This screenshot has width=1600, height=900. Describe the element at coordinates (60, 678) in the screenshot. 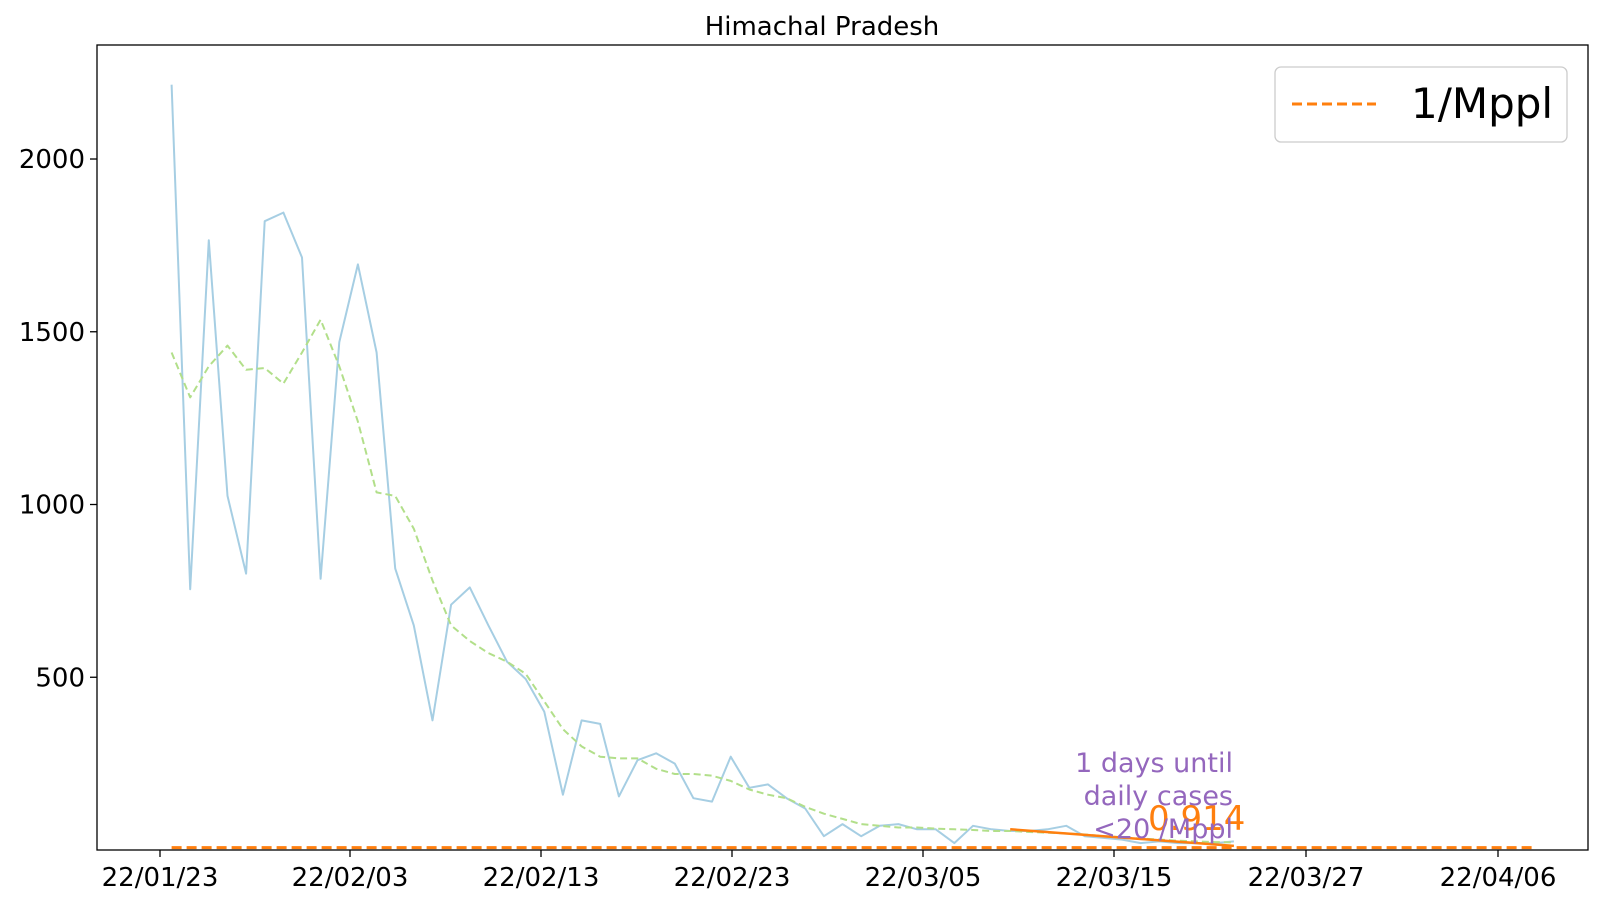

I see `y-tick-label: 500` at that location.